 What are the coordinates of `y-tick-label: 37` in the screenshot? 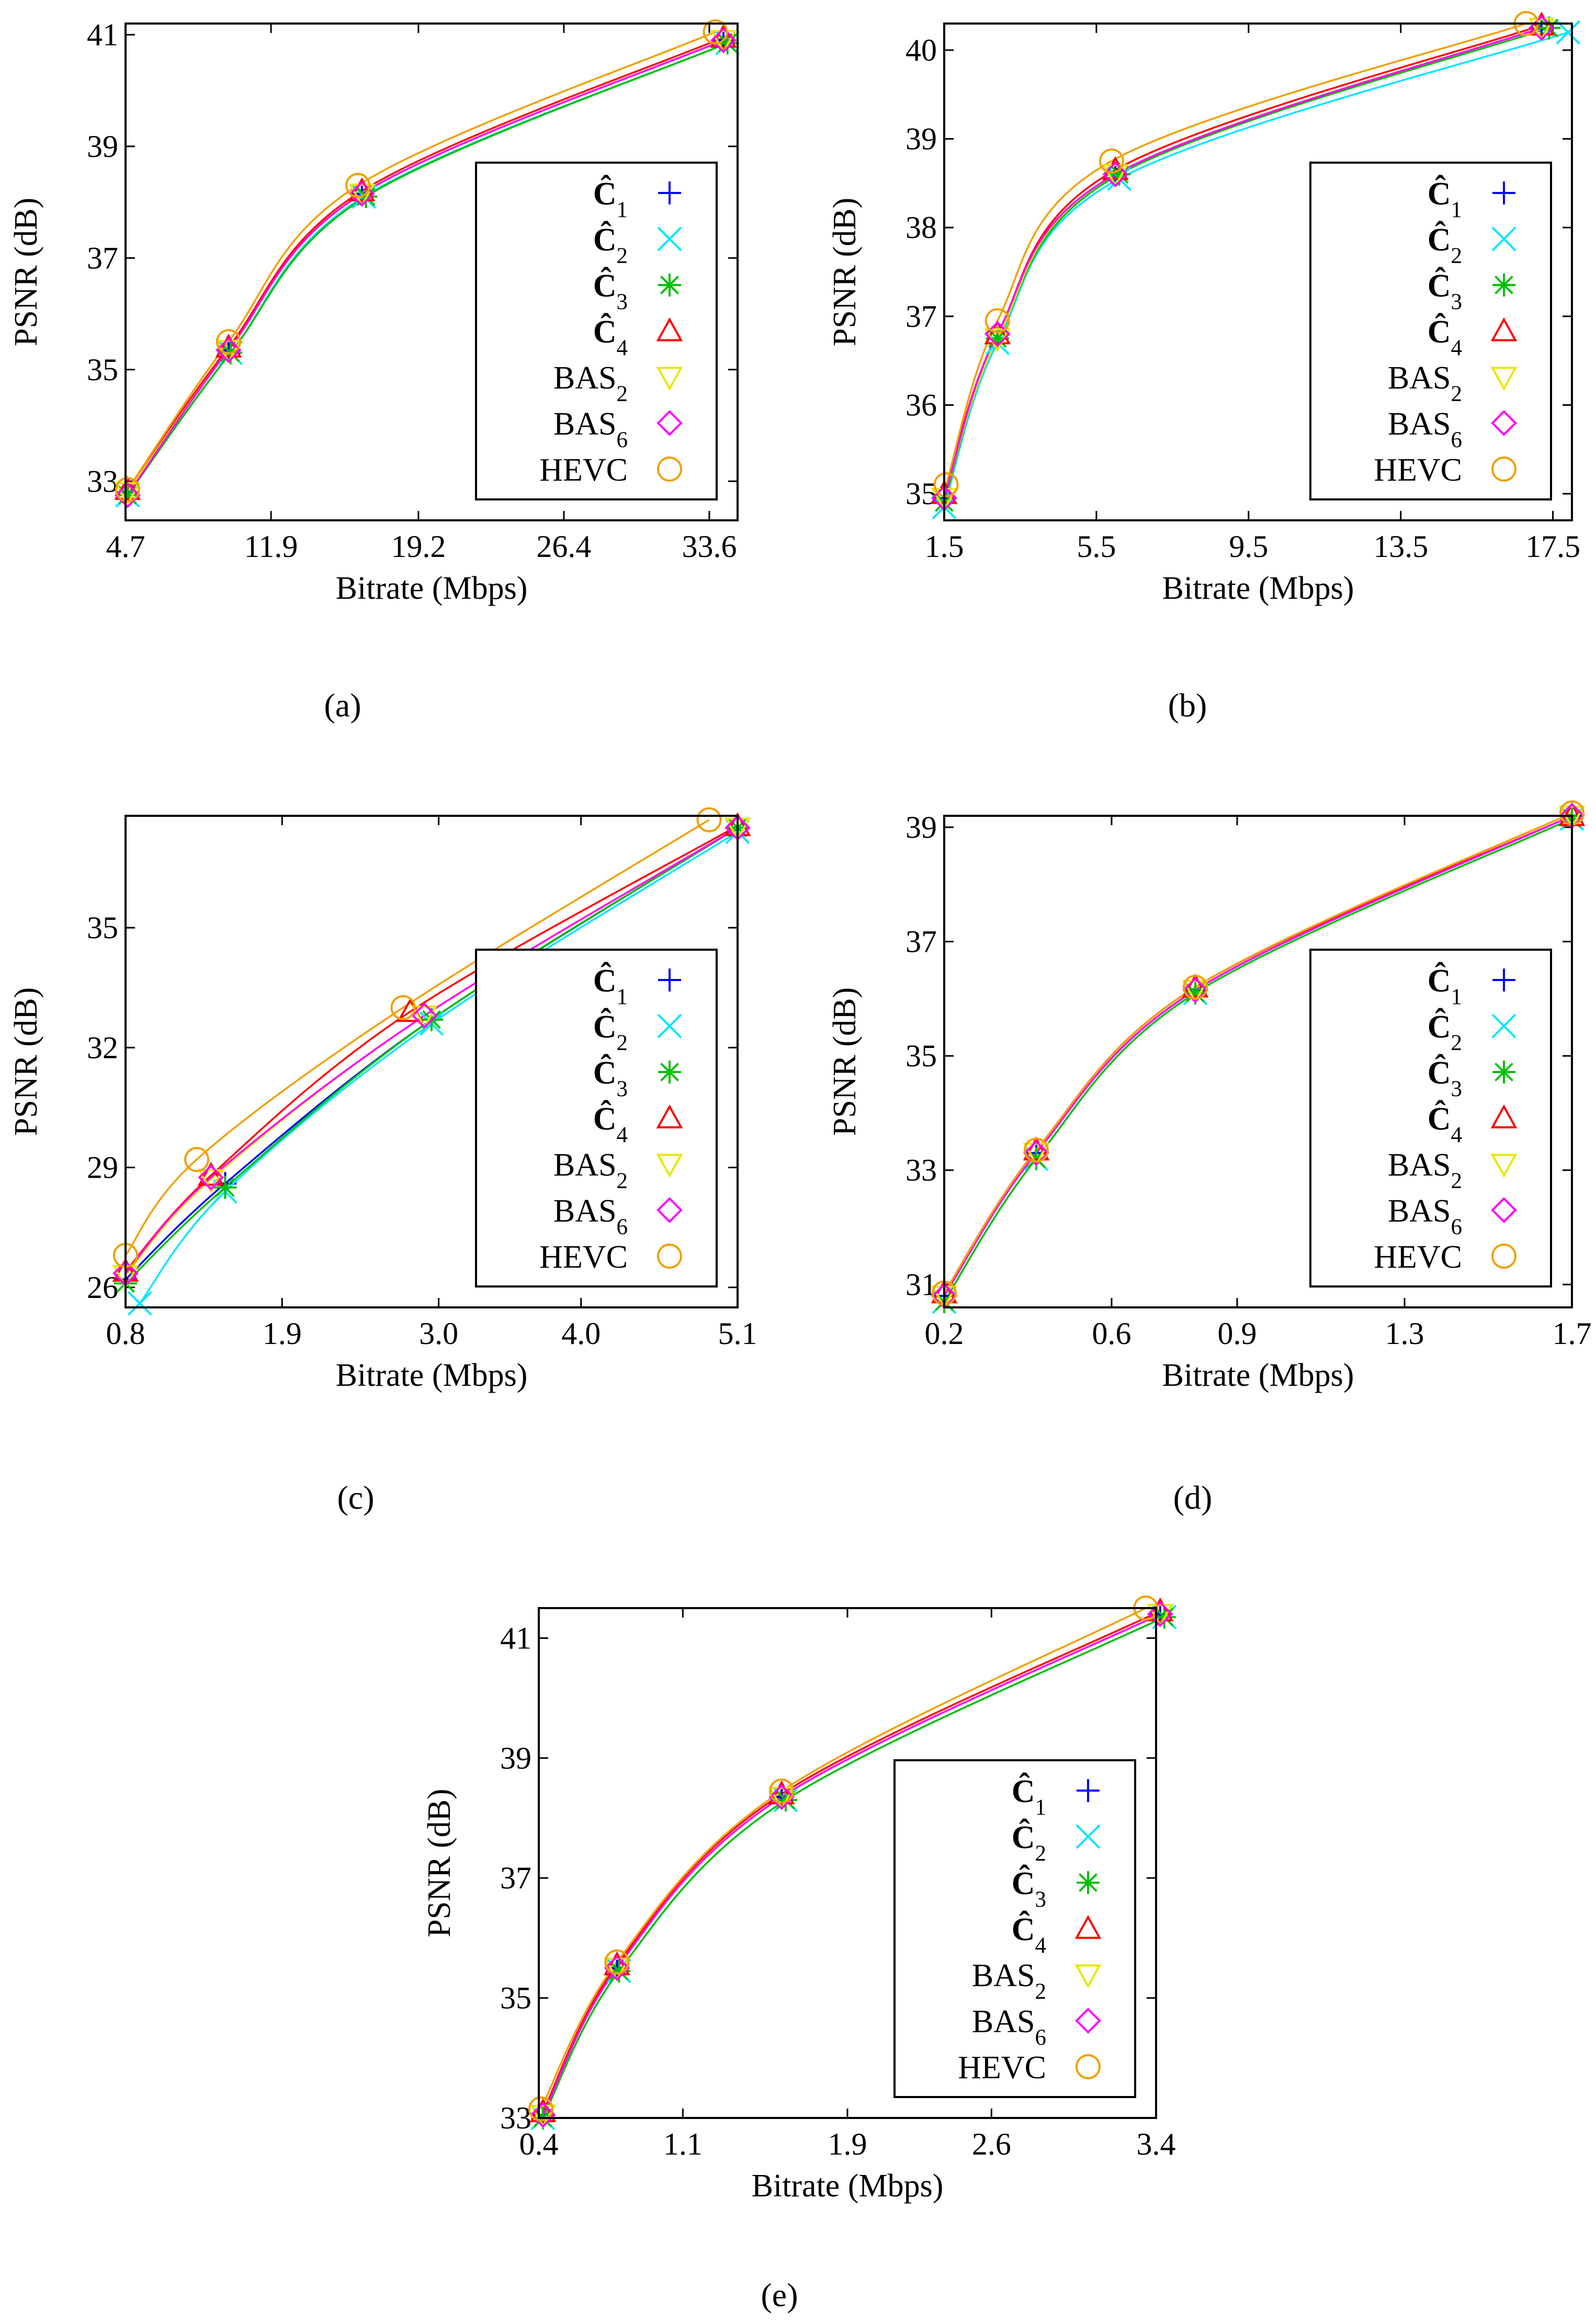 It's located at (102, 258).